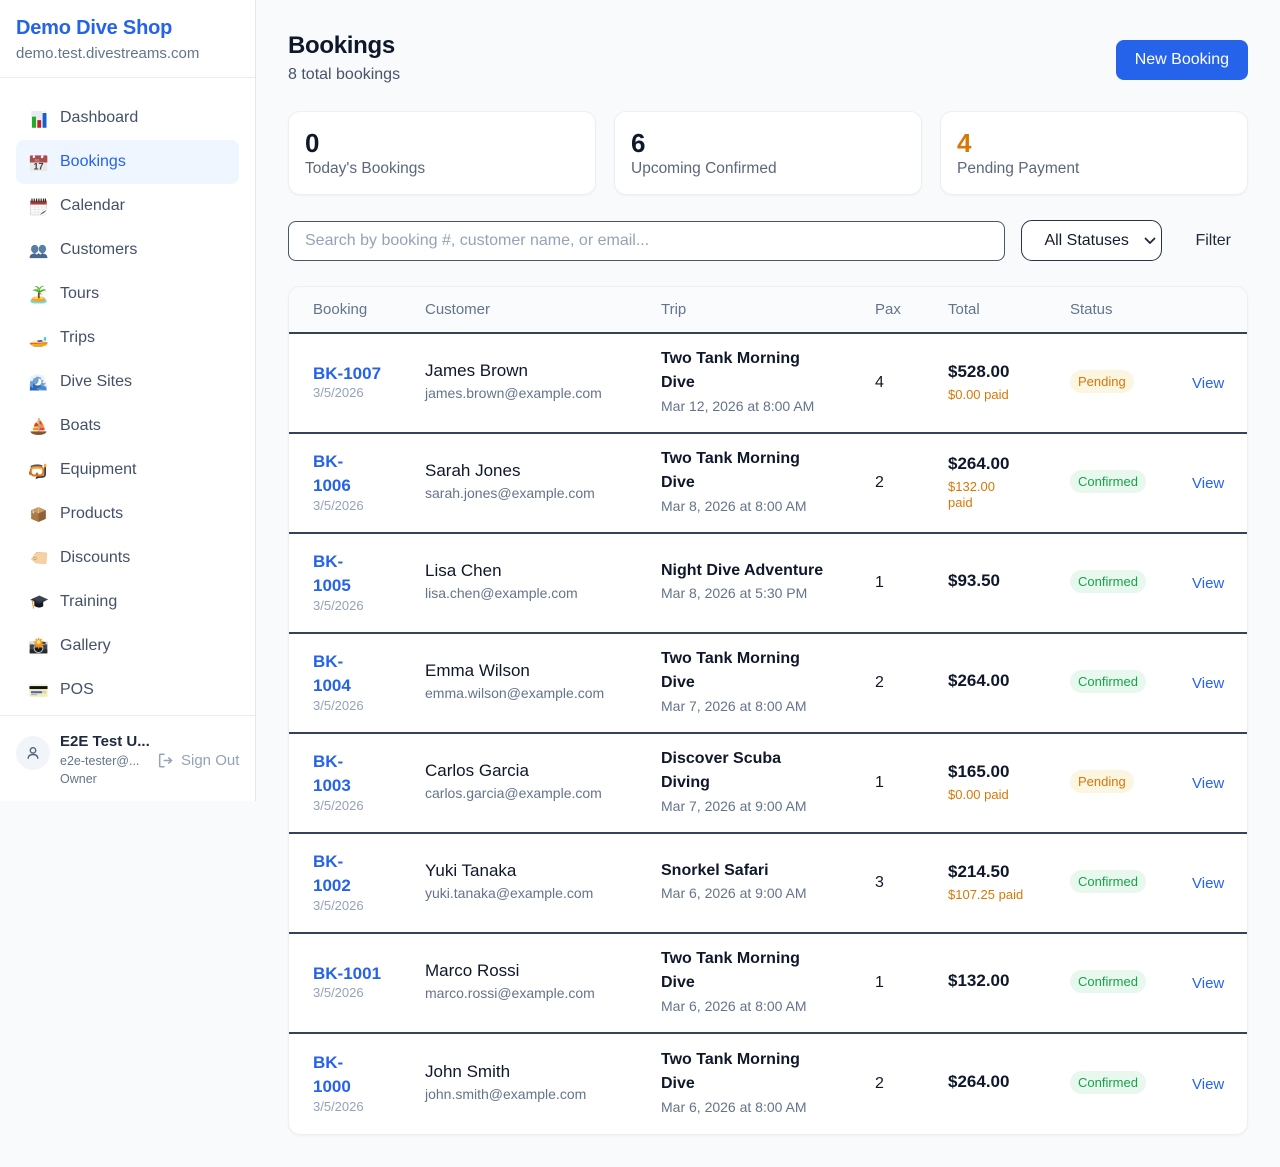 The image size is (1280, 1167). Describe the element at coordinates (37, 160) in the screenshot. I see `svg-text: JUL` at that location.